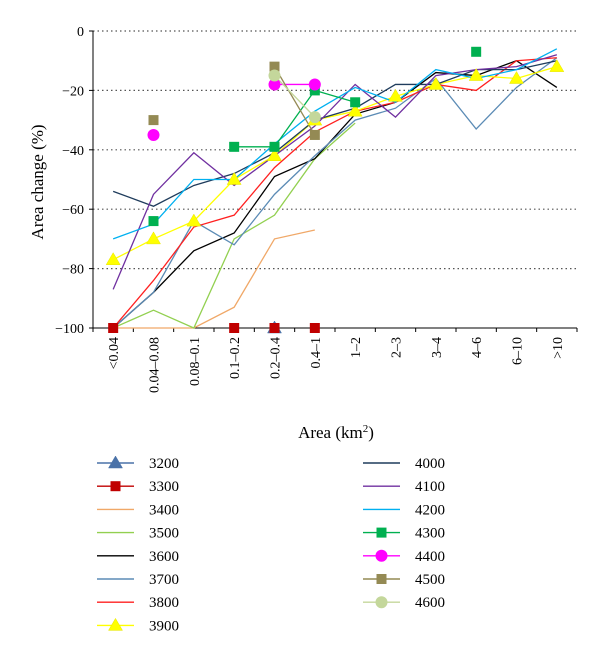 Image resolution: width=600 pixels, height=669 pixels. Describe the element at coordinates (371, 432) in the screenshot. I see `x-axis-label-close: )` at that location.